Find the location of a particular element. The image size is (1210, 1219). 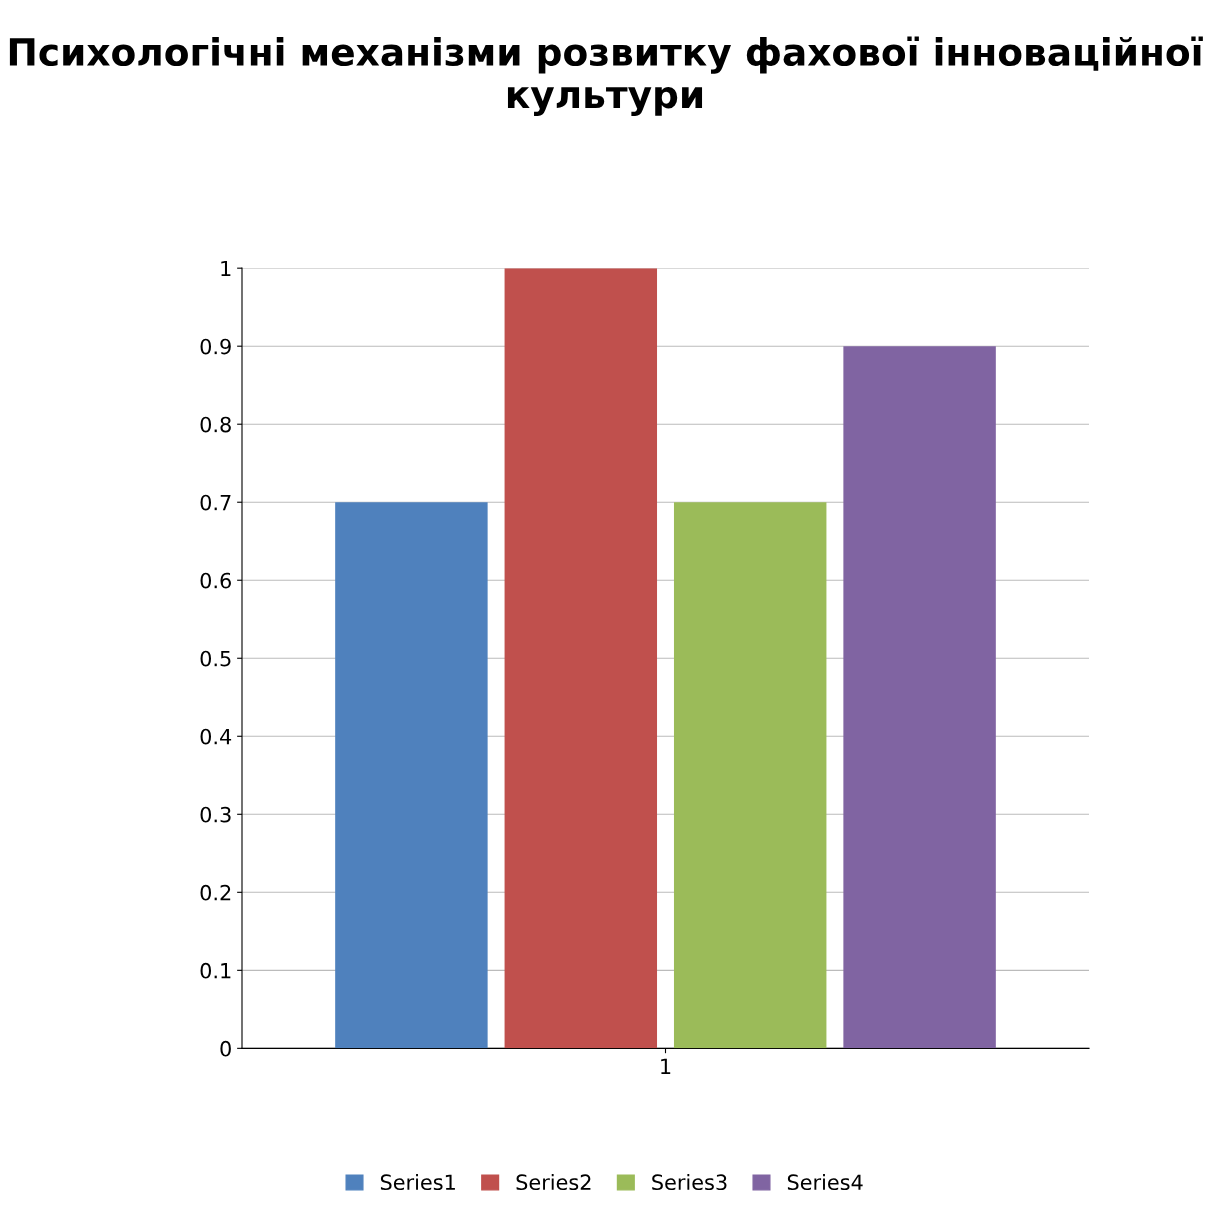

y-tick-label: 0.1 is located at coordinates (215, 970).